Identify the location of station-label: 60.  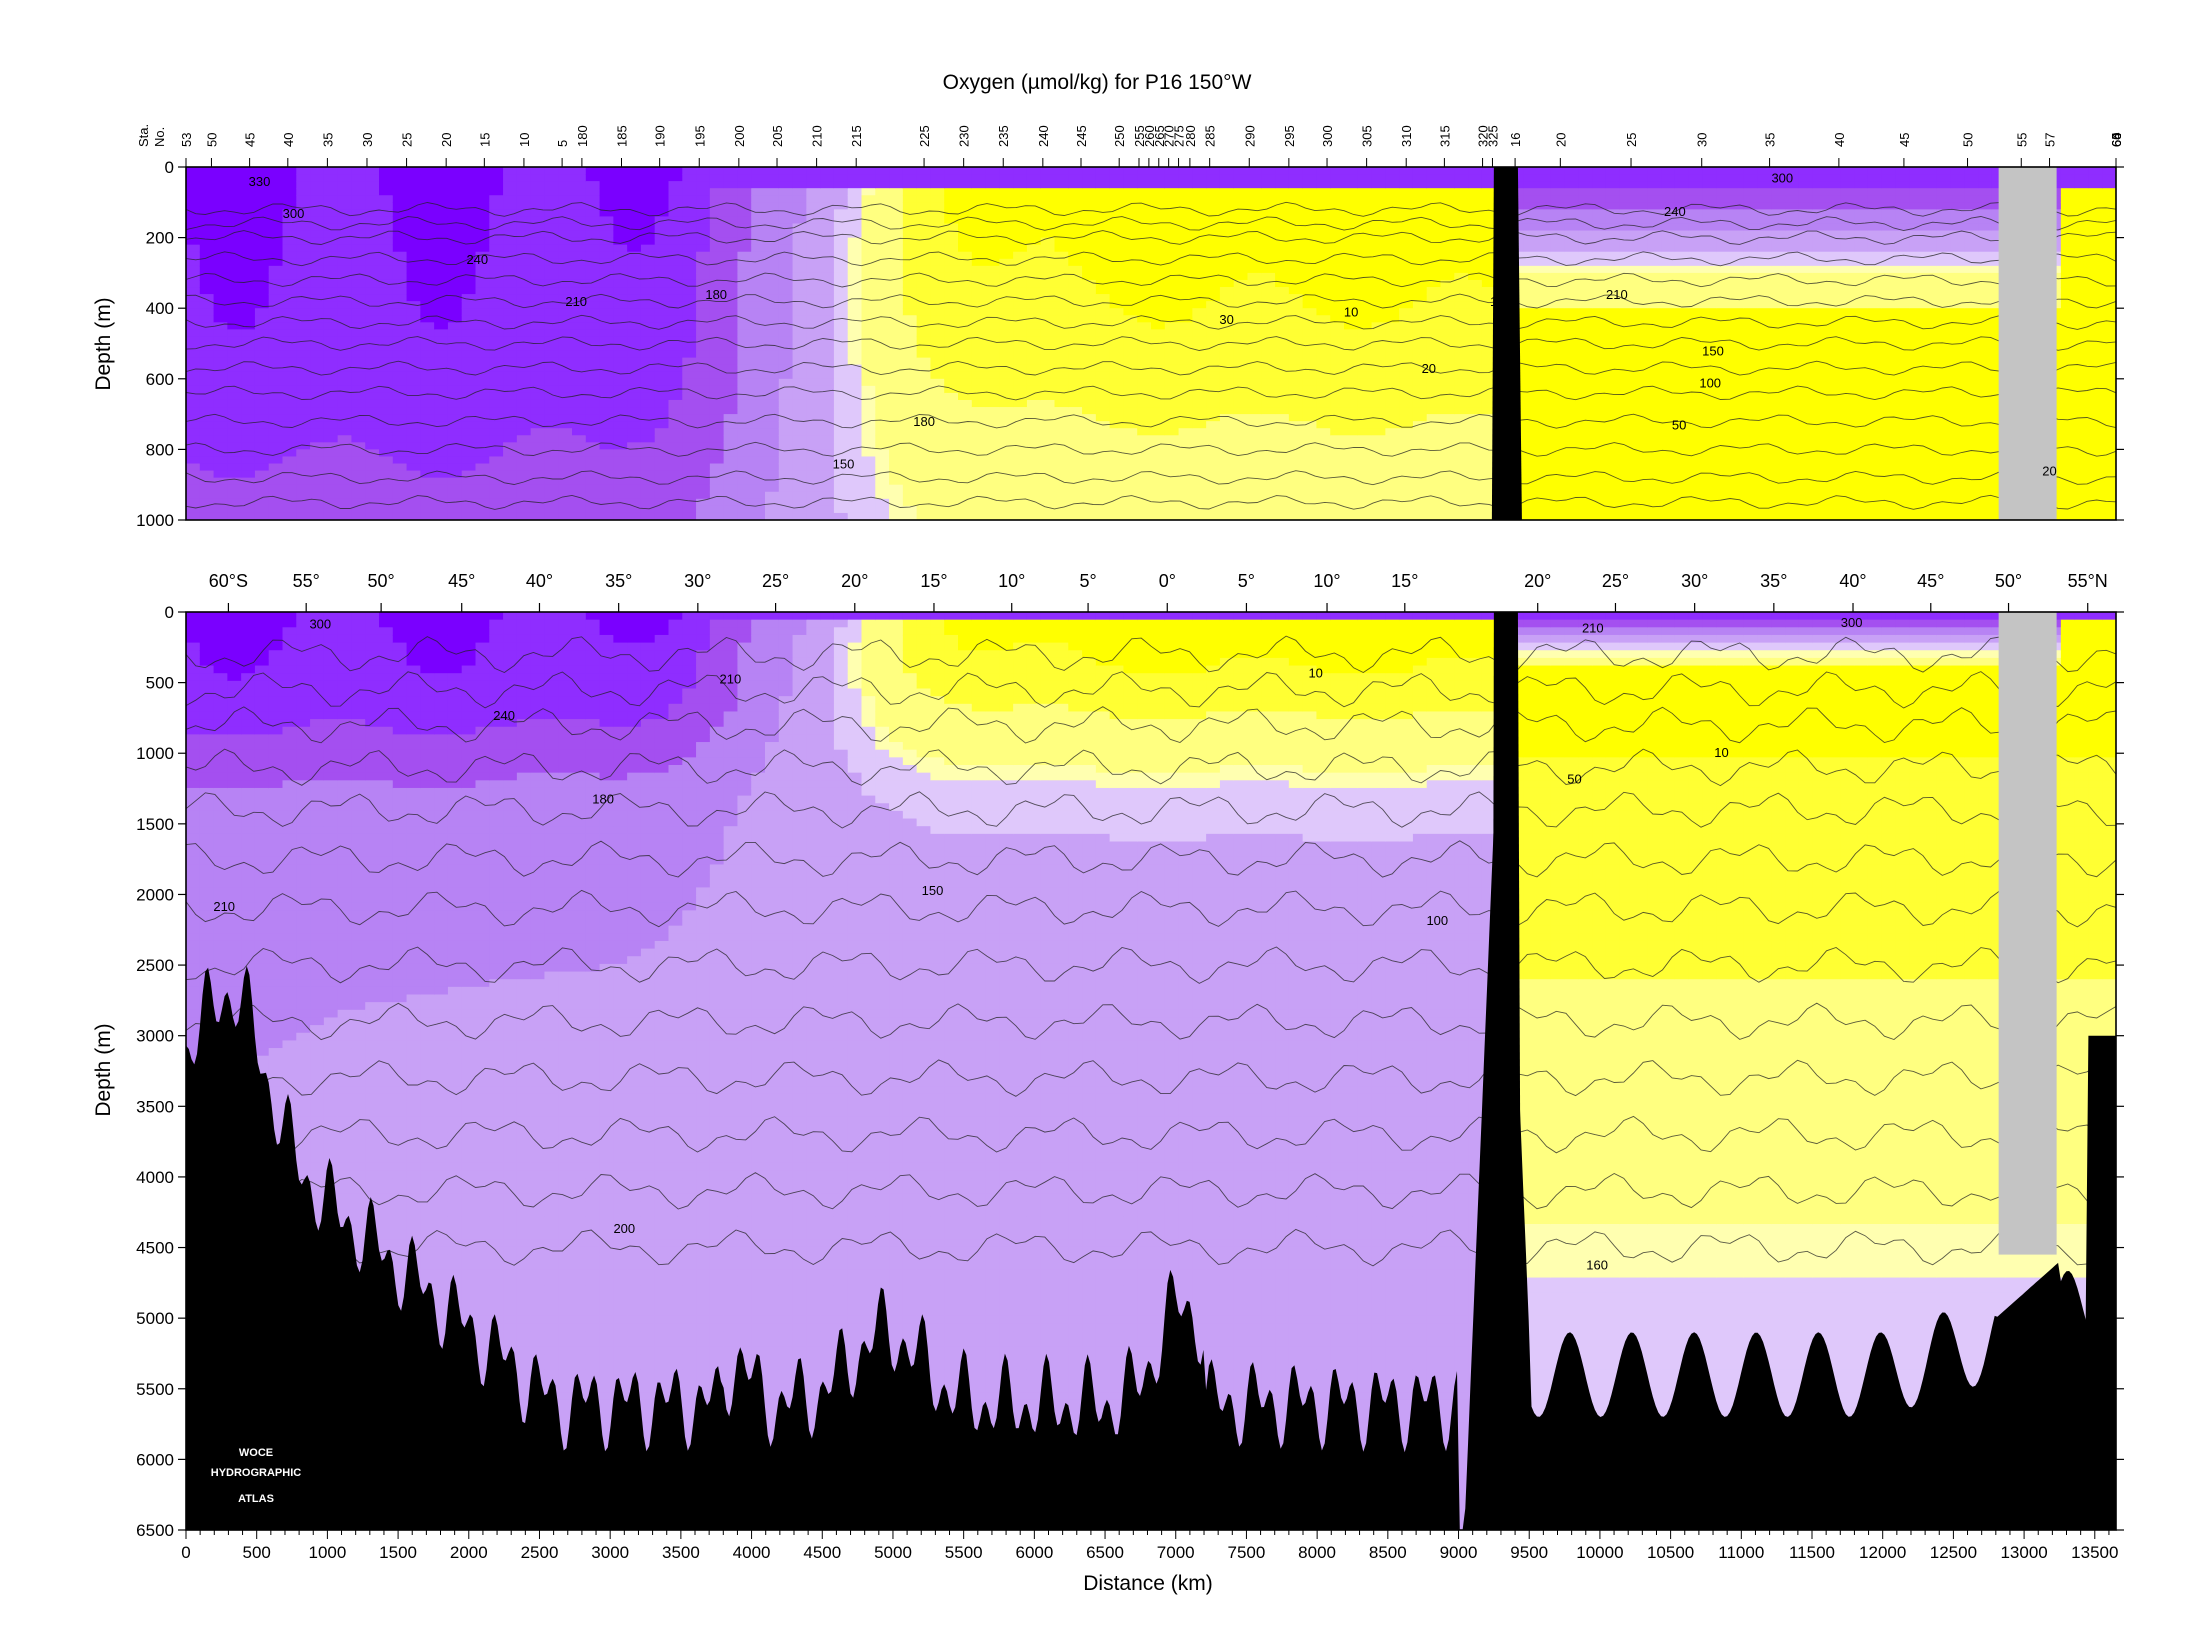
(2116, 140).